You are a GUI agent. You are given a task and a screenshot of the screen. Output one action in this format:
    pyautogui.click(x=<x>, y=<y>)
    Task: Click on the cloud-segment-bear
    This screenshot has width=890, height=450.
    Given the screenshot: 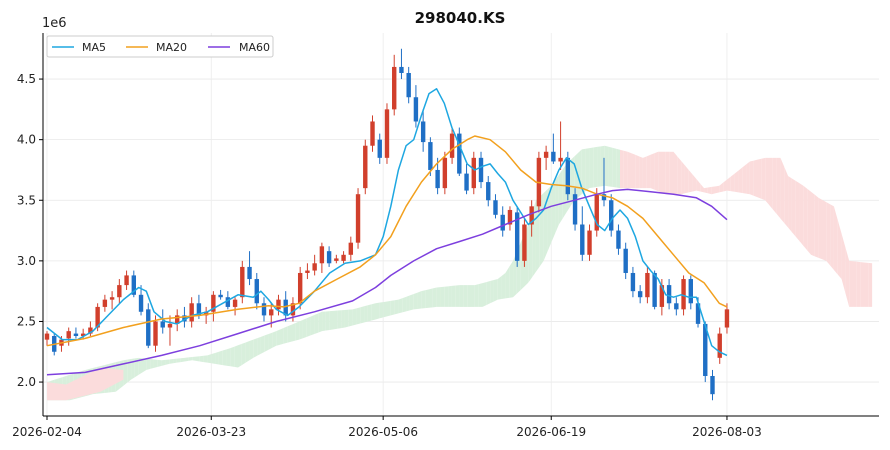 What is the action you would take?
    pyautogui.click(x=85, y=384)
    